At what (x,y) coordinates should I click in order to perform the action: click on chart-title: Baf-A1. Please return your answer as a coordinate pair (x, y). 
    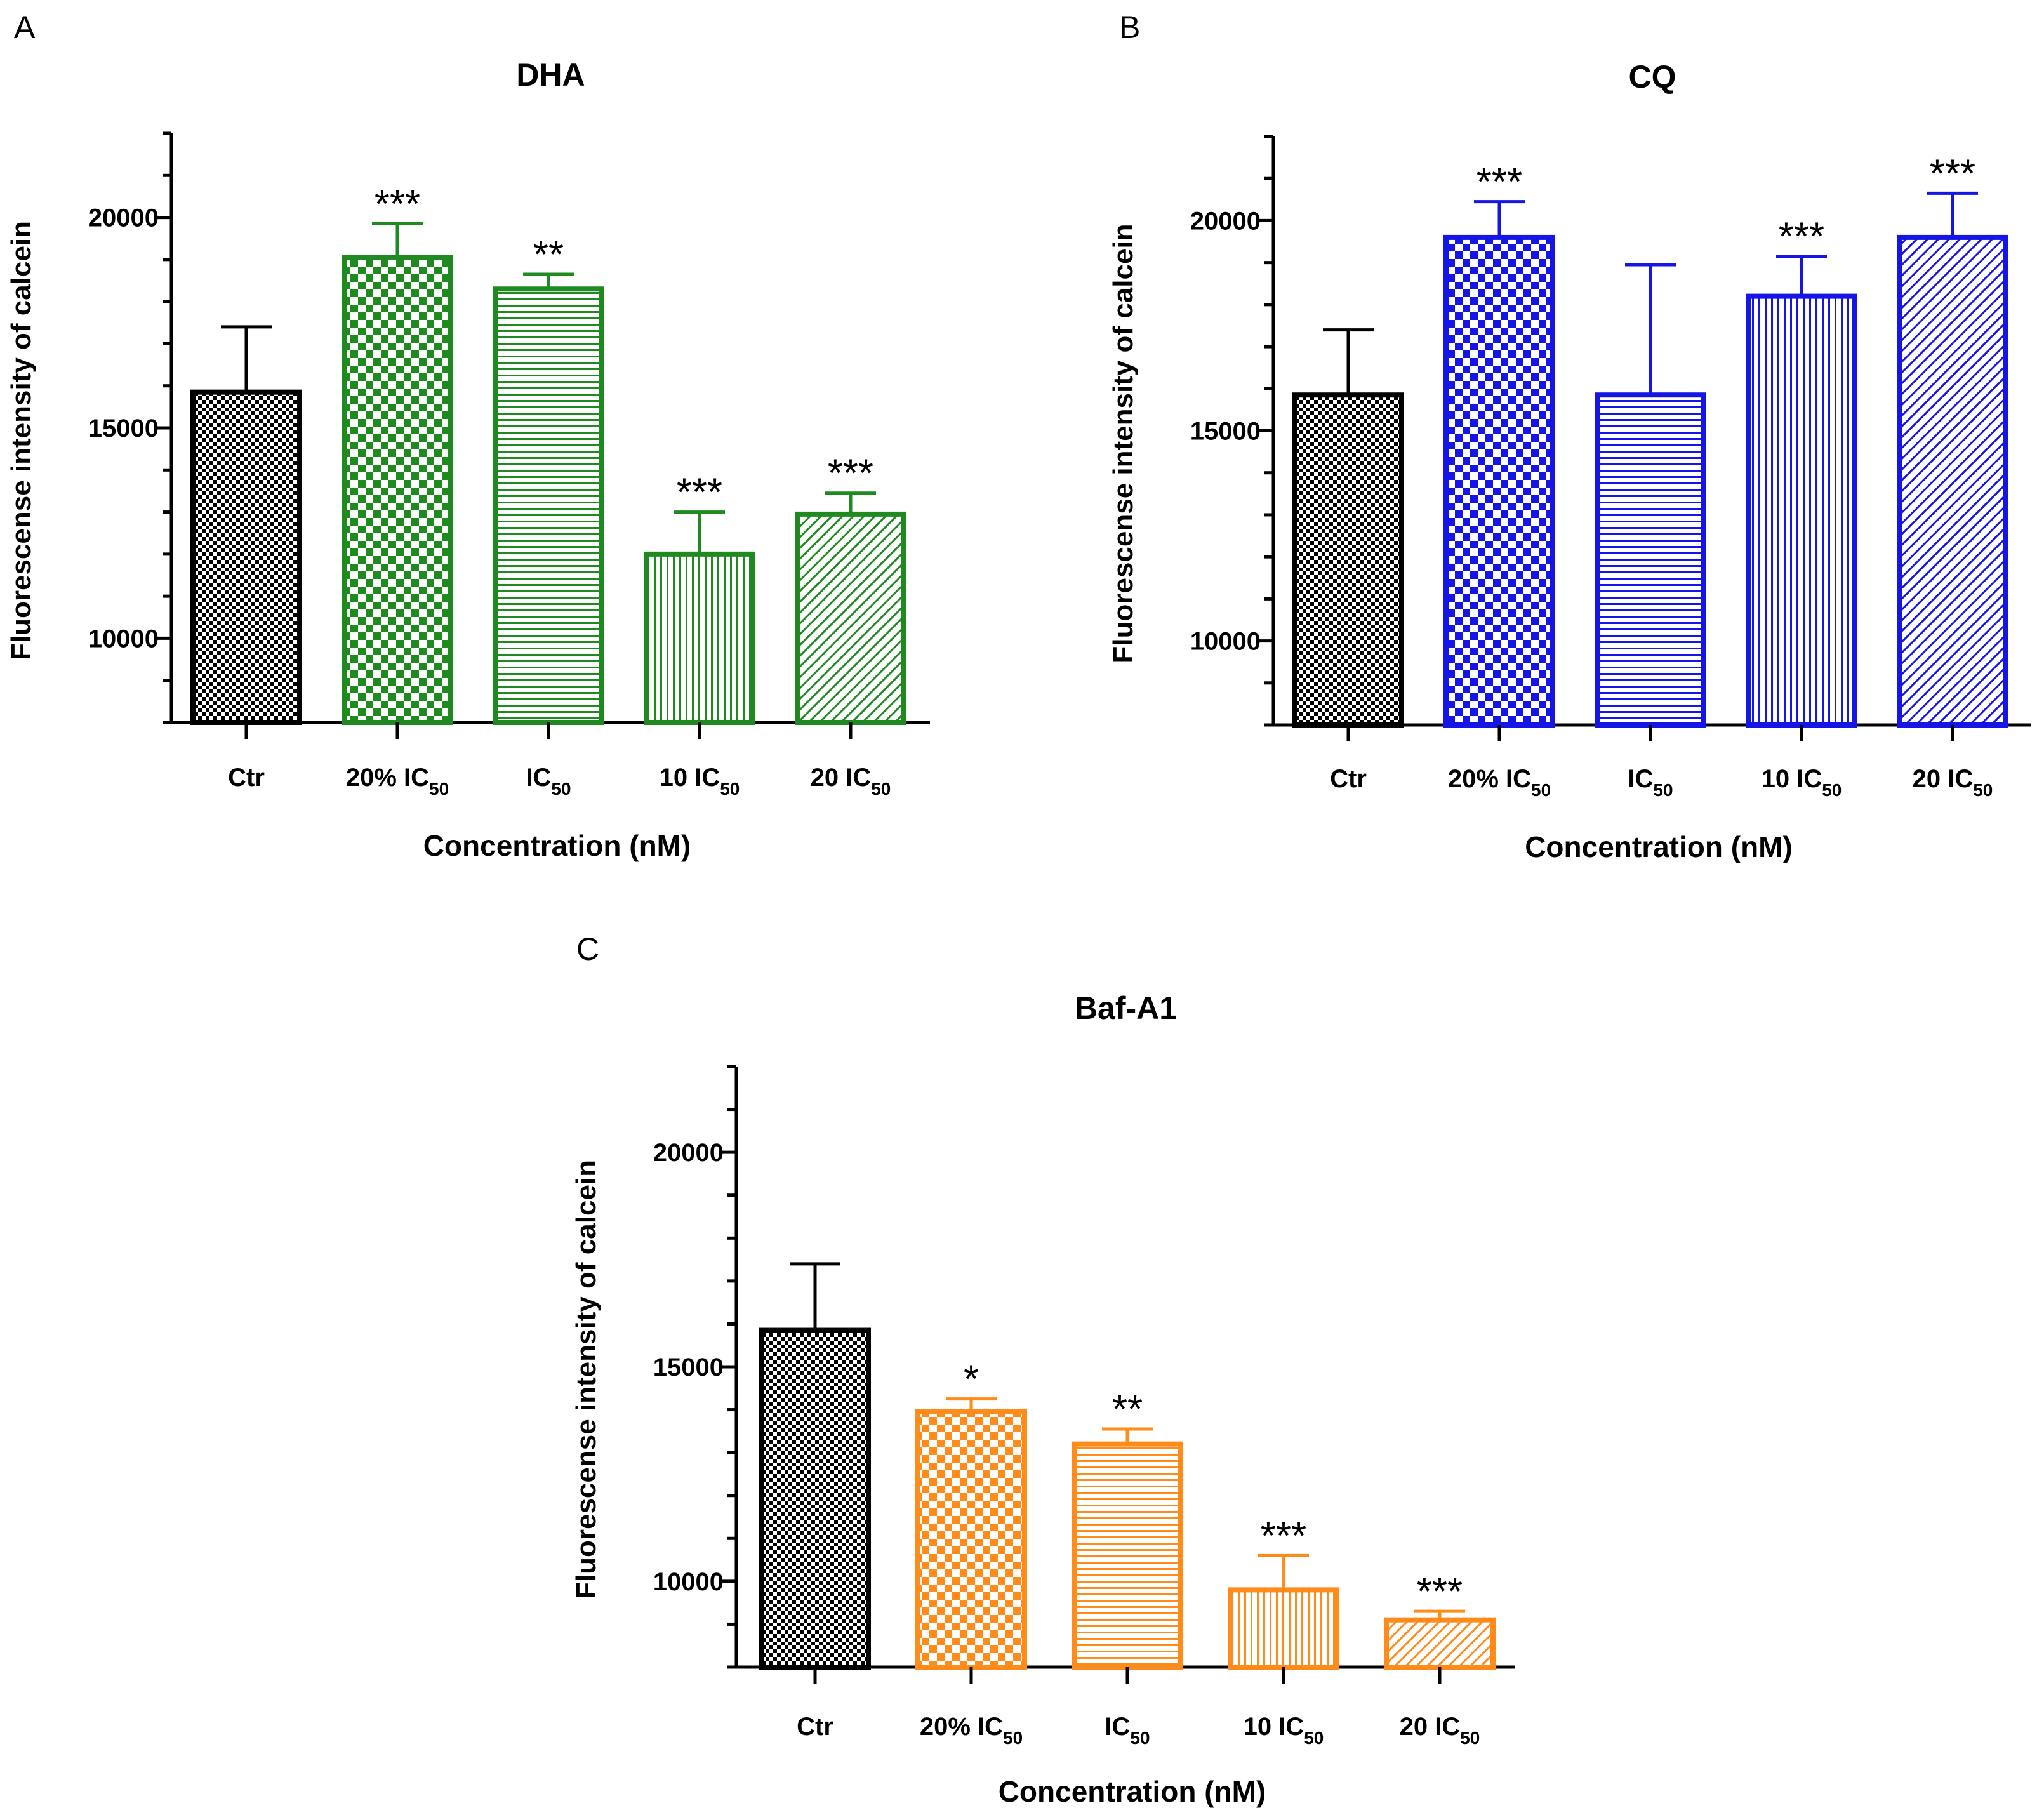
    Looking at the image, I should click on (1126, 1008).